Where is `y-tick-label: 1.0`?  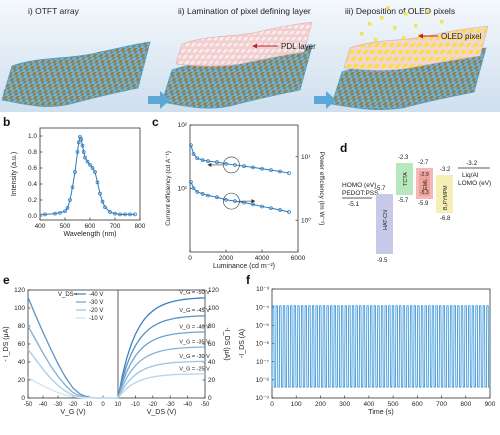
y-tick-label: 1.0 is located at coordinates (32, 136).